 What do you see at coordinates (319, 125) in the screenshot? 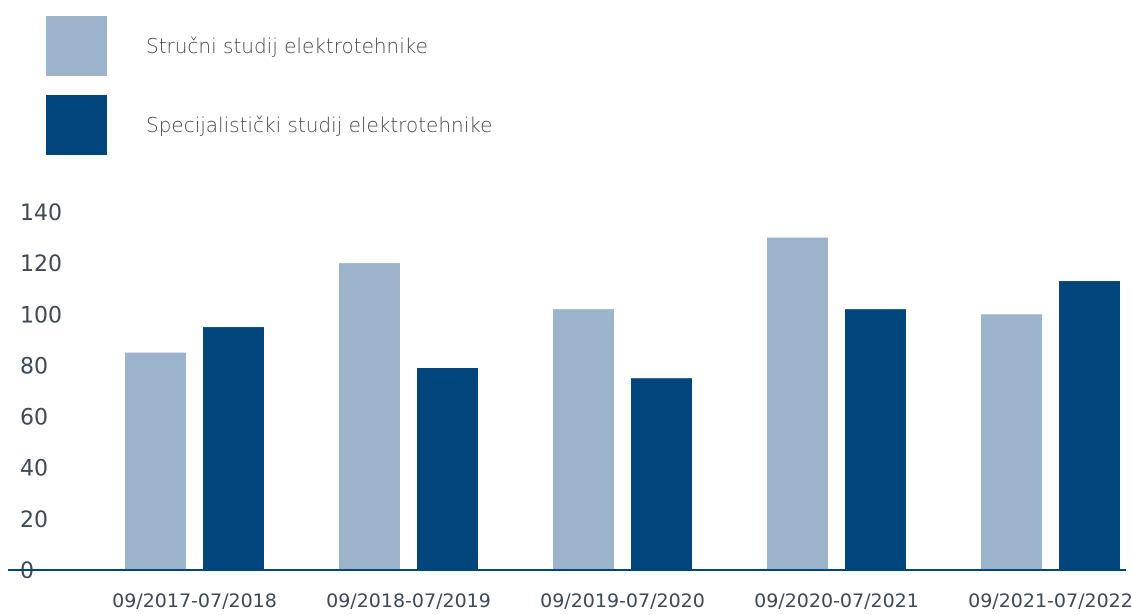
I see `legend-label-specijalisticki: Specijalistički studij elektrotehnike` at bounding box center [319, 125].